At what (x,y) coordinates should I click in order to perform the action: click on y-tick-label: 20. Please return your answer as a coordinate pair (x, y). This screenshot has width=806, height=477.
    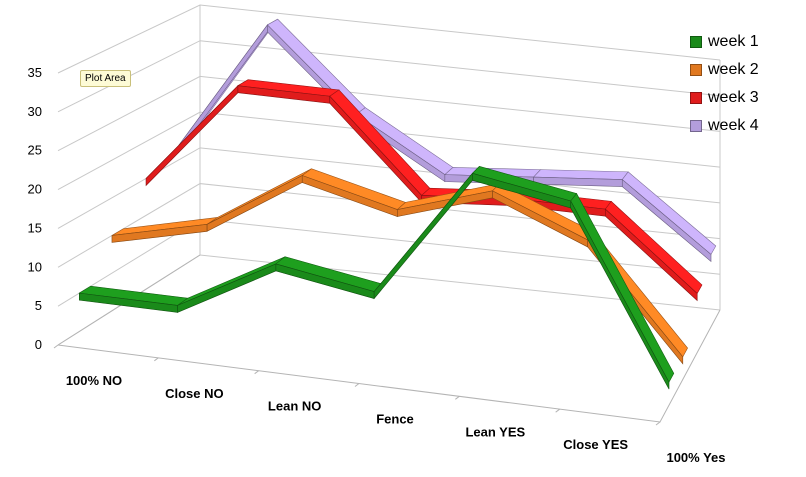
    Looking at the image, I should click on (35, 189).